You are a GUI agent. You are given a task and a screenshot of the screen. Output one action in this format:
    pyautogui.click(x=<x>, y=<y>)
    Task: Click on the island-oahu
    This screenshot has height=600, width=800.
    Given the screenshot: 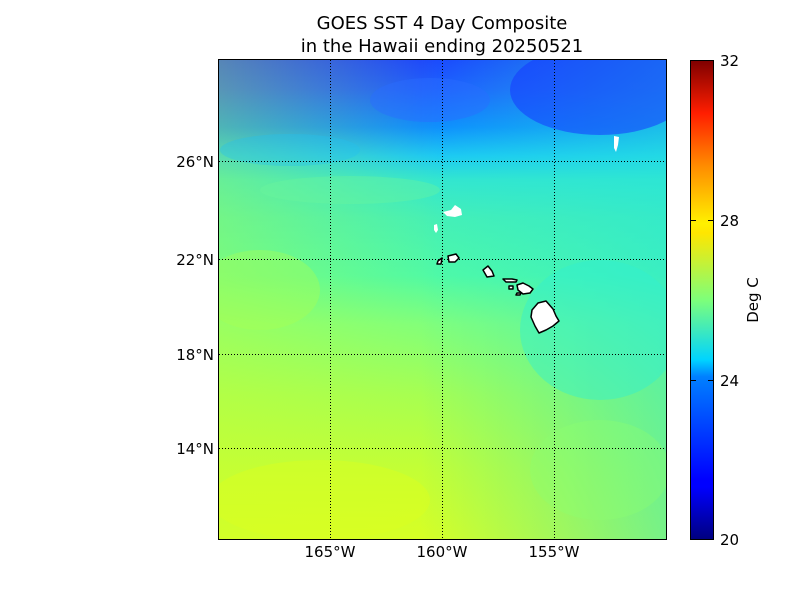 What is the action you would take?
    pyautogui.click(x=488, y=271)
    